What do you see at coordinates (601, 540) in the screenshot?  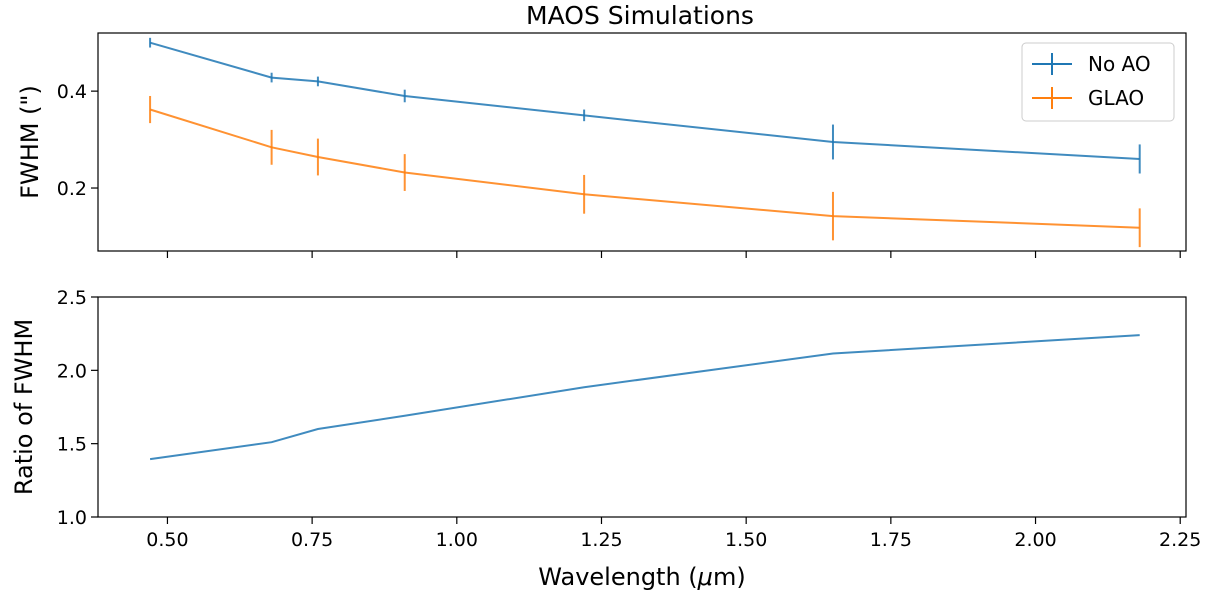 I see `bottom-x-tick-label: 1.25` at bounding box center [601, 540].